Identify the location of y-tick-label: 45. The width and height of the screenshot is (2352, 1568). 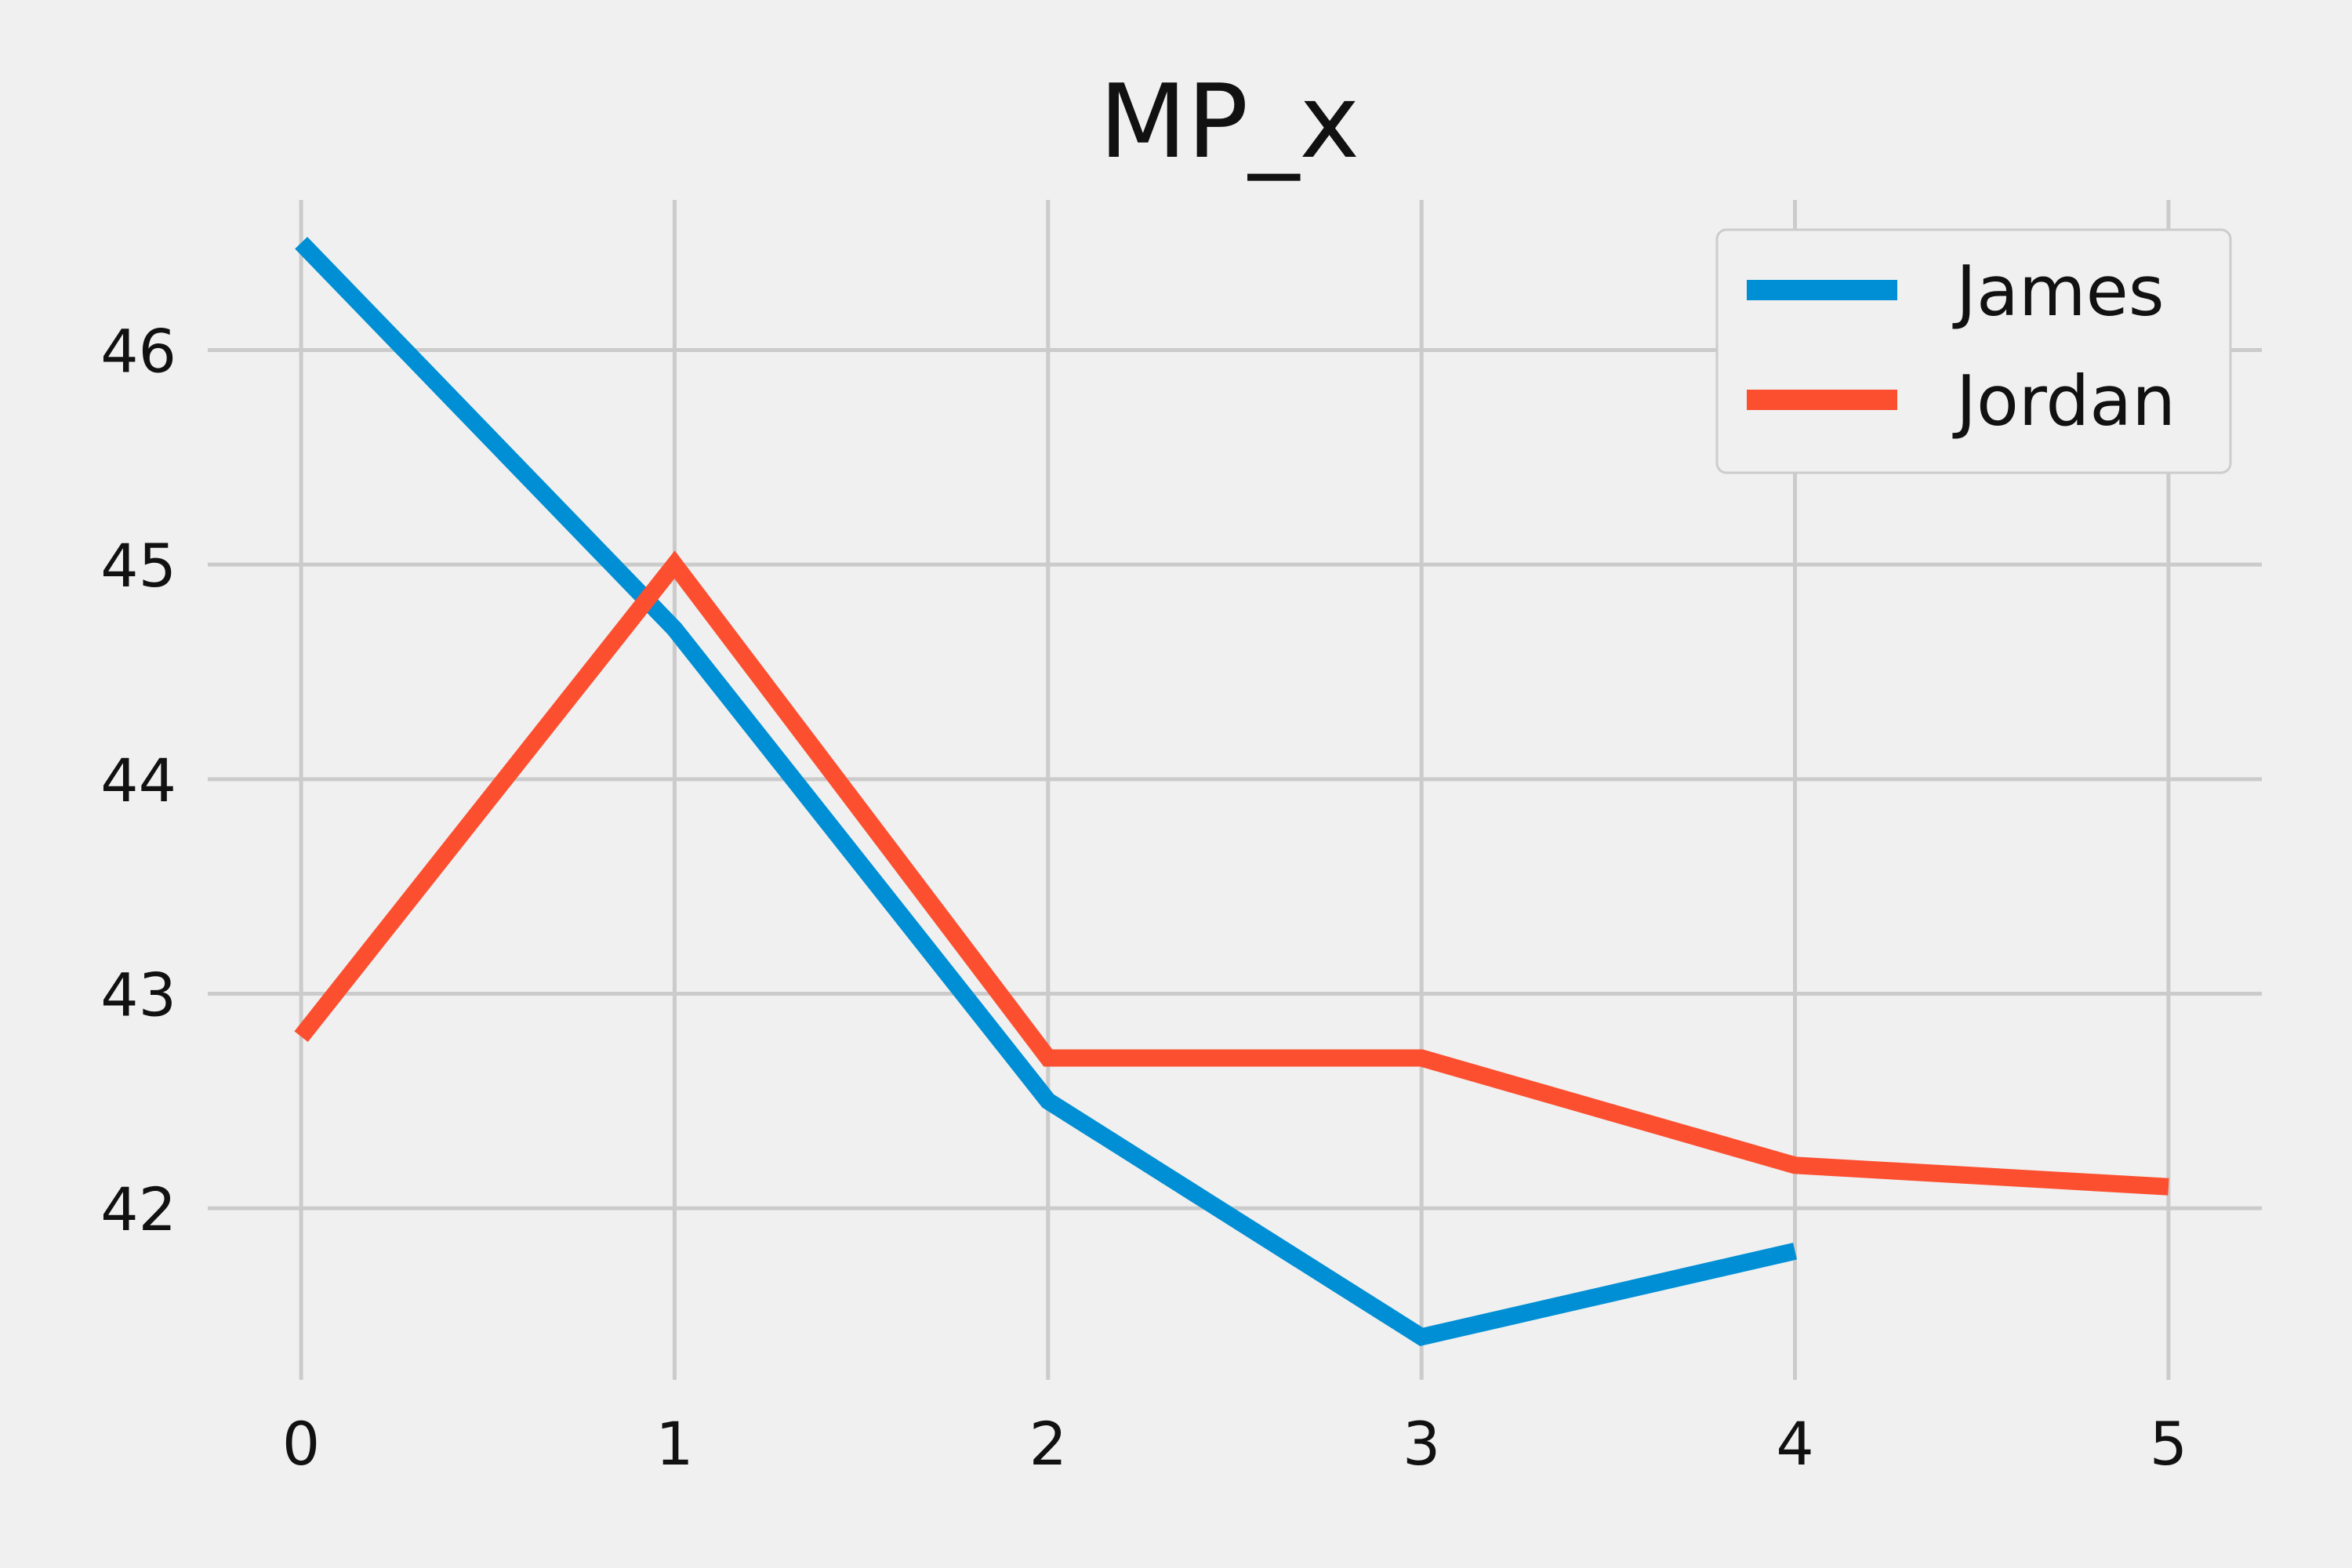
(138, 566).